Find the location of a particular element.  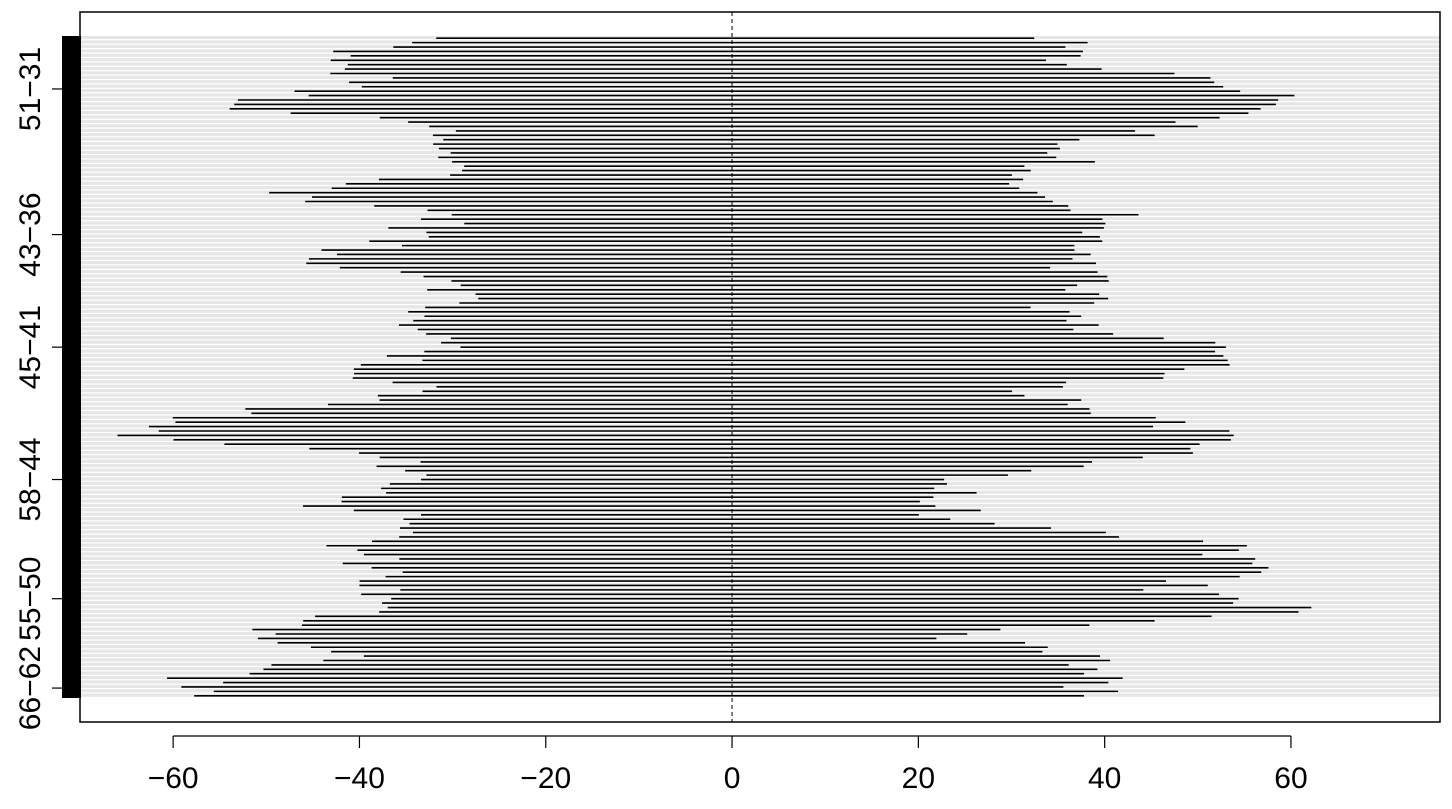

x-axis: −60 −40 −20 0 20 40 60 is located at coordinates (728, 765).